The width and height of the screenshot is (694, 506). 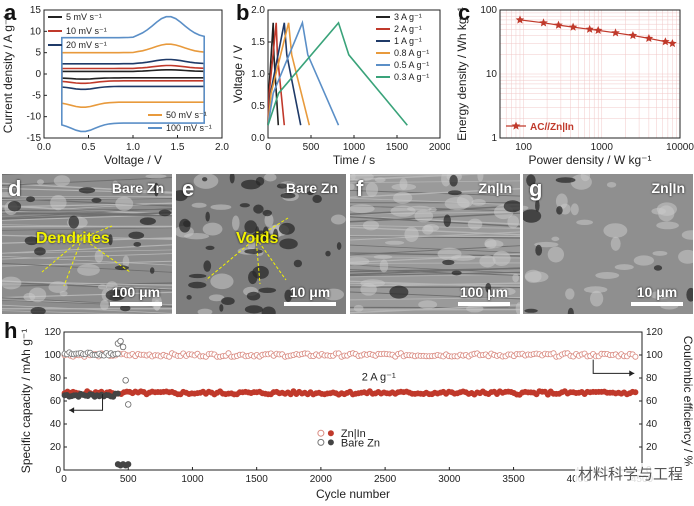 I want to click on sem-image-f-zn-in: f Zn|In 100 μm, so click(x=435, y=244).